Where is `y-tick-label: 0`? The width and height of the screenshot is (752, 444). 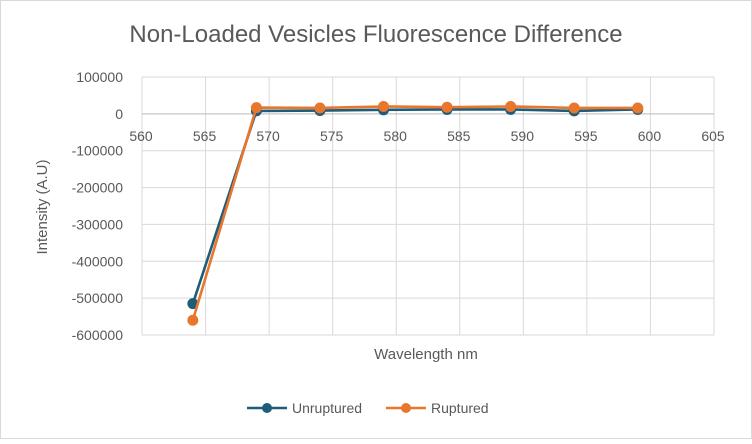 y-tick-label: 0 is located at coordinates (119, 114).